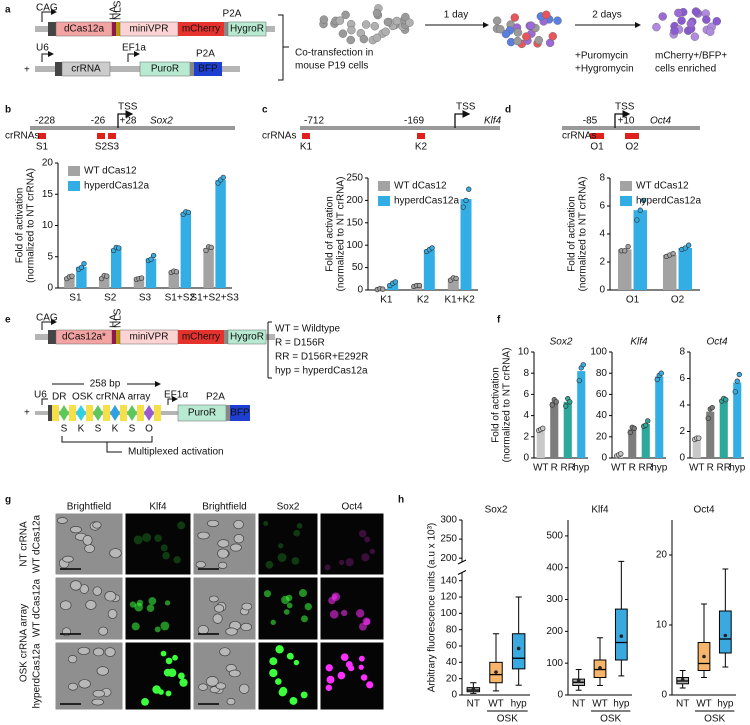 This screenshot has height=725, width=750. Describe the element at coordinates (386, 300) in the screenshot. I see `x-tick-label: K1` at that location.